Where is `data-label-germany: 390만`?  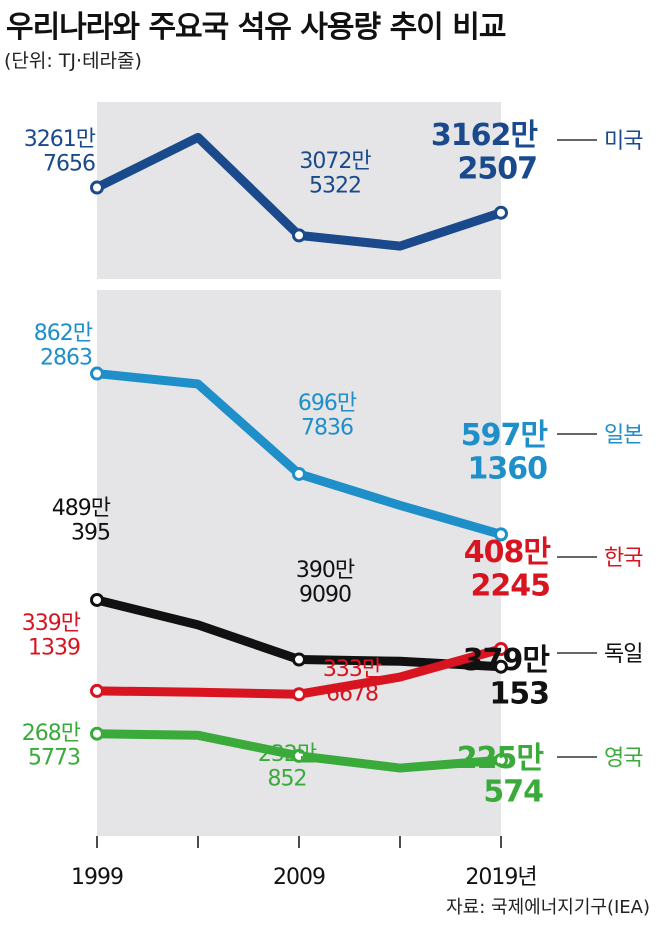 data-label-germany: 390만 is located at coordinates (325, 570).